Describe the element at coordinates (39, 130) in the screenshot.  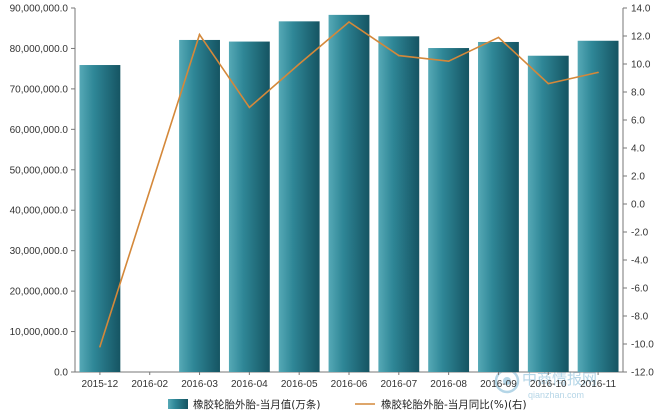
I see `left-tick-label: 60,000,000.0` at that location.